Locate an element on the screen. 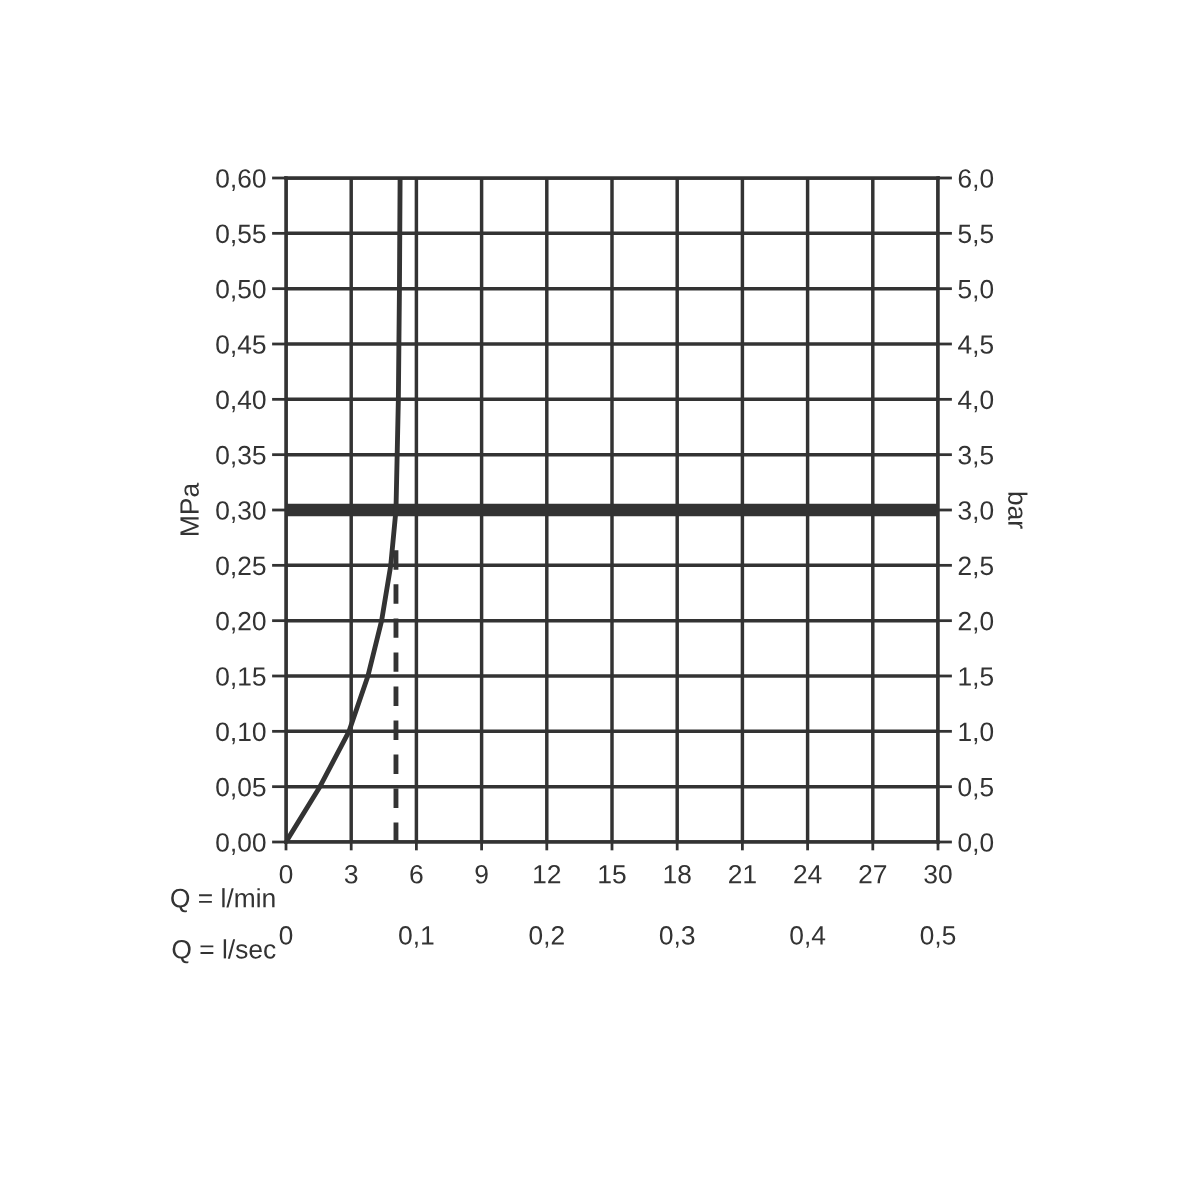 The width and height of the screenshot is (1200, 1200). x-tick-label: 30 is located at coordinates (938, 874).